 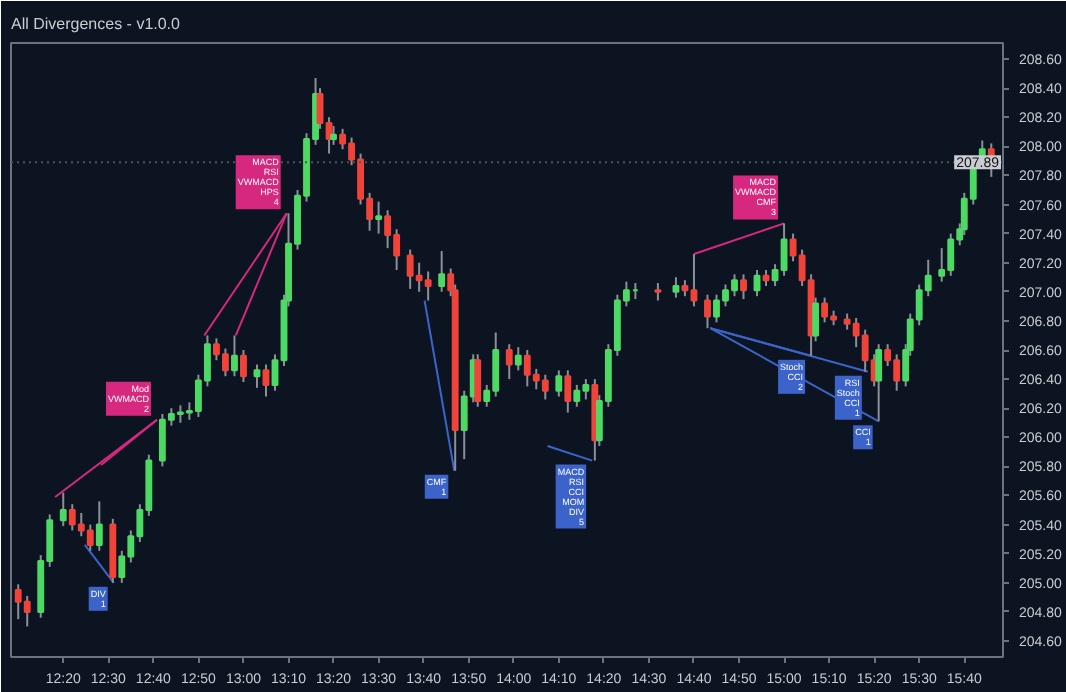 I want to click on chart-title: All Divergences - v1.0.0, so click(x=96, y=24).